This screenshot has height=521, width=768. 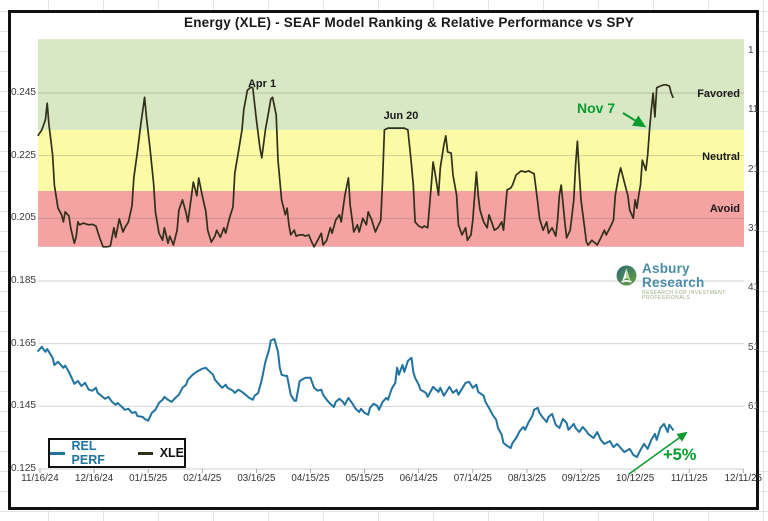 I want to click on x-tick-label: 12/16/24, so click(x=94, y=478).